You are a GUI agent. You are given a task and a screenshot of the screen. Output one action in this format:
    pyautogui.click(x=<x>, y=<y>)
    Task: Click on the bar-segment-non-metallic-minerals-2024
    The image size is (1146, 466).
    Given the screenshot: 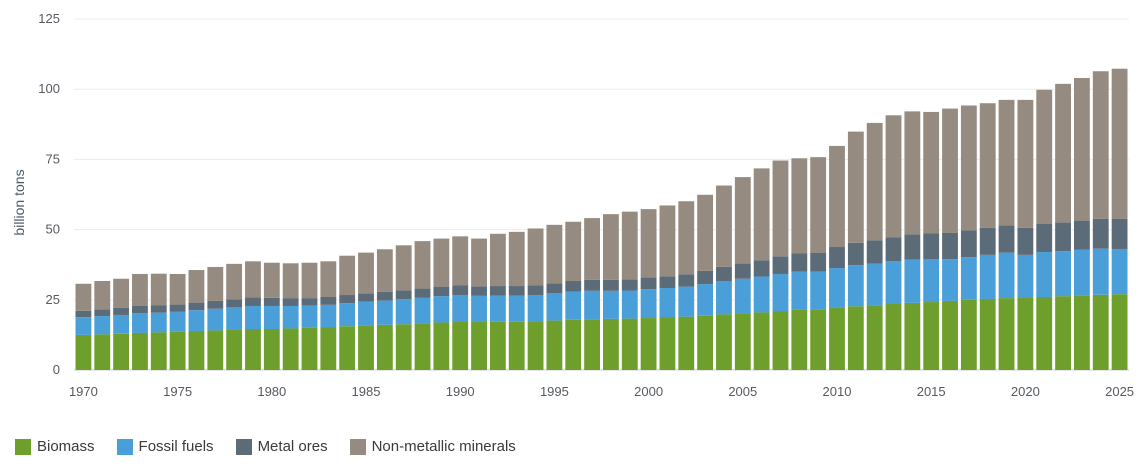 What is the action you would take?
    pyautogui.click(x=1100, y=145)
    